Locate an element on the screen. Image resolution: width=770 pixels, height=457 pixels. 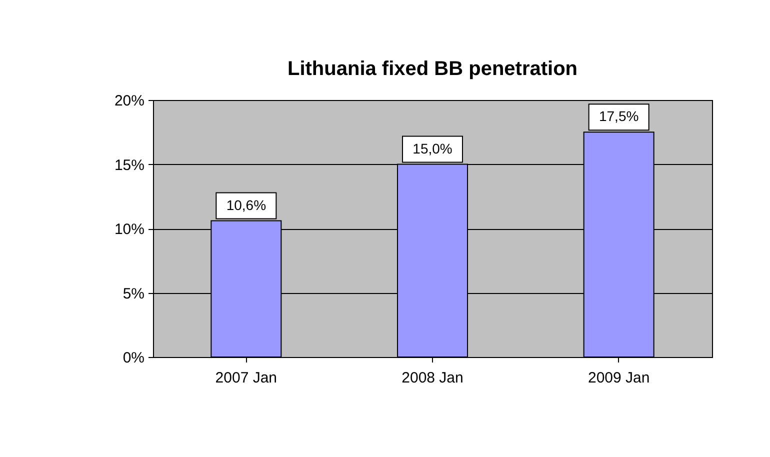
data-label: 10,6% is located at coordinates (246, 204).